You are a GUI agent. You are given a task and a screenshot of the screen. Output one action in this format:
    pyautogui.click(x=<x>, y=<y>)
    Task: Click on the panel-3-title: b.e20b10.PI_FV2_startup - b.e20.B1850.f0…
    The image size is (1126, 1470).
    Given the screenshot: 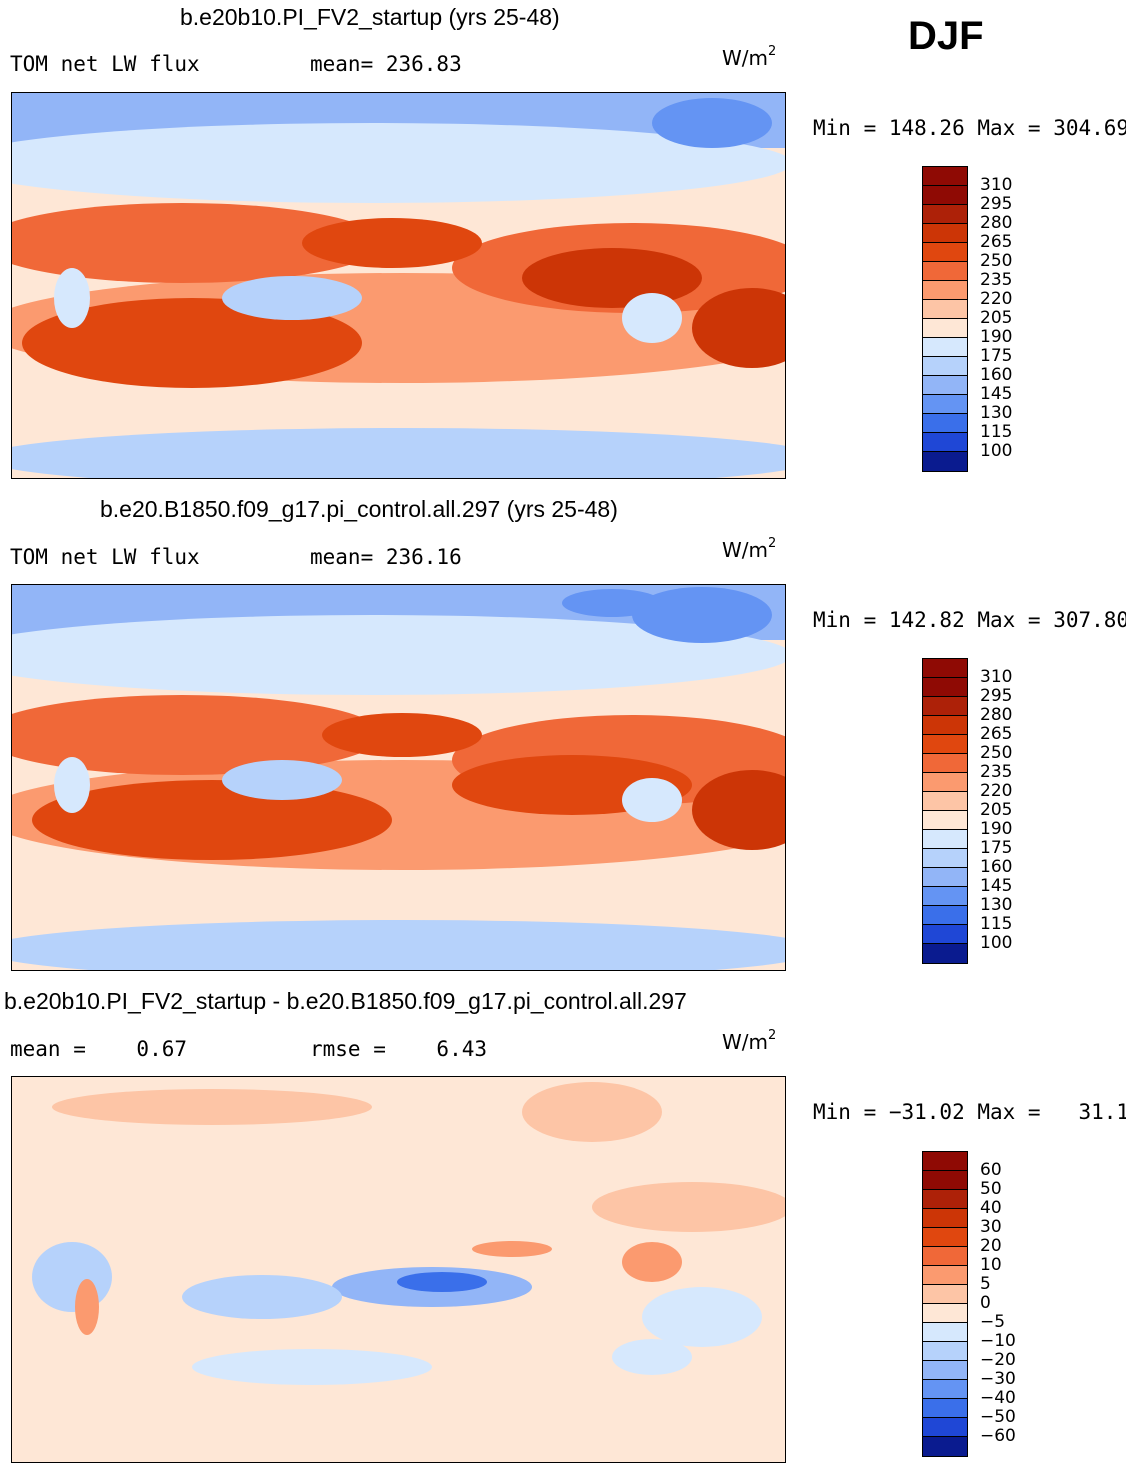 What is the action you would take?
    pyautogui.click(x=345, y=1001)
    